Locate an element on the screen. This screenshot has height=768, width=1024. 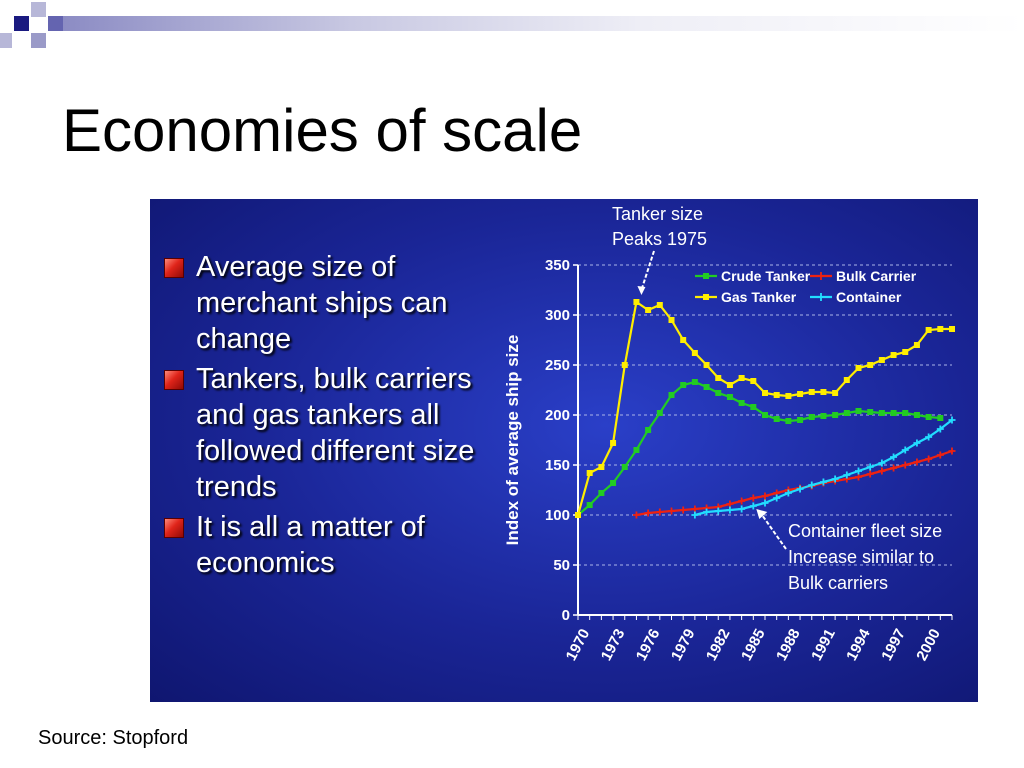
y-tick-label: 250 is located at coordinates (557, 365).